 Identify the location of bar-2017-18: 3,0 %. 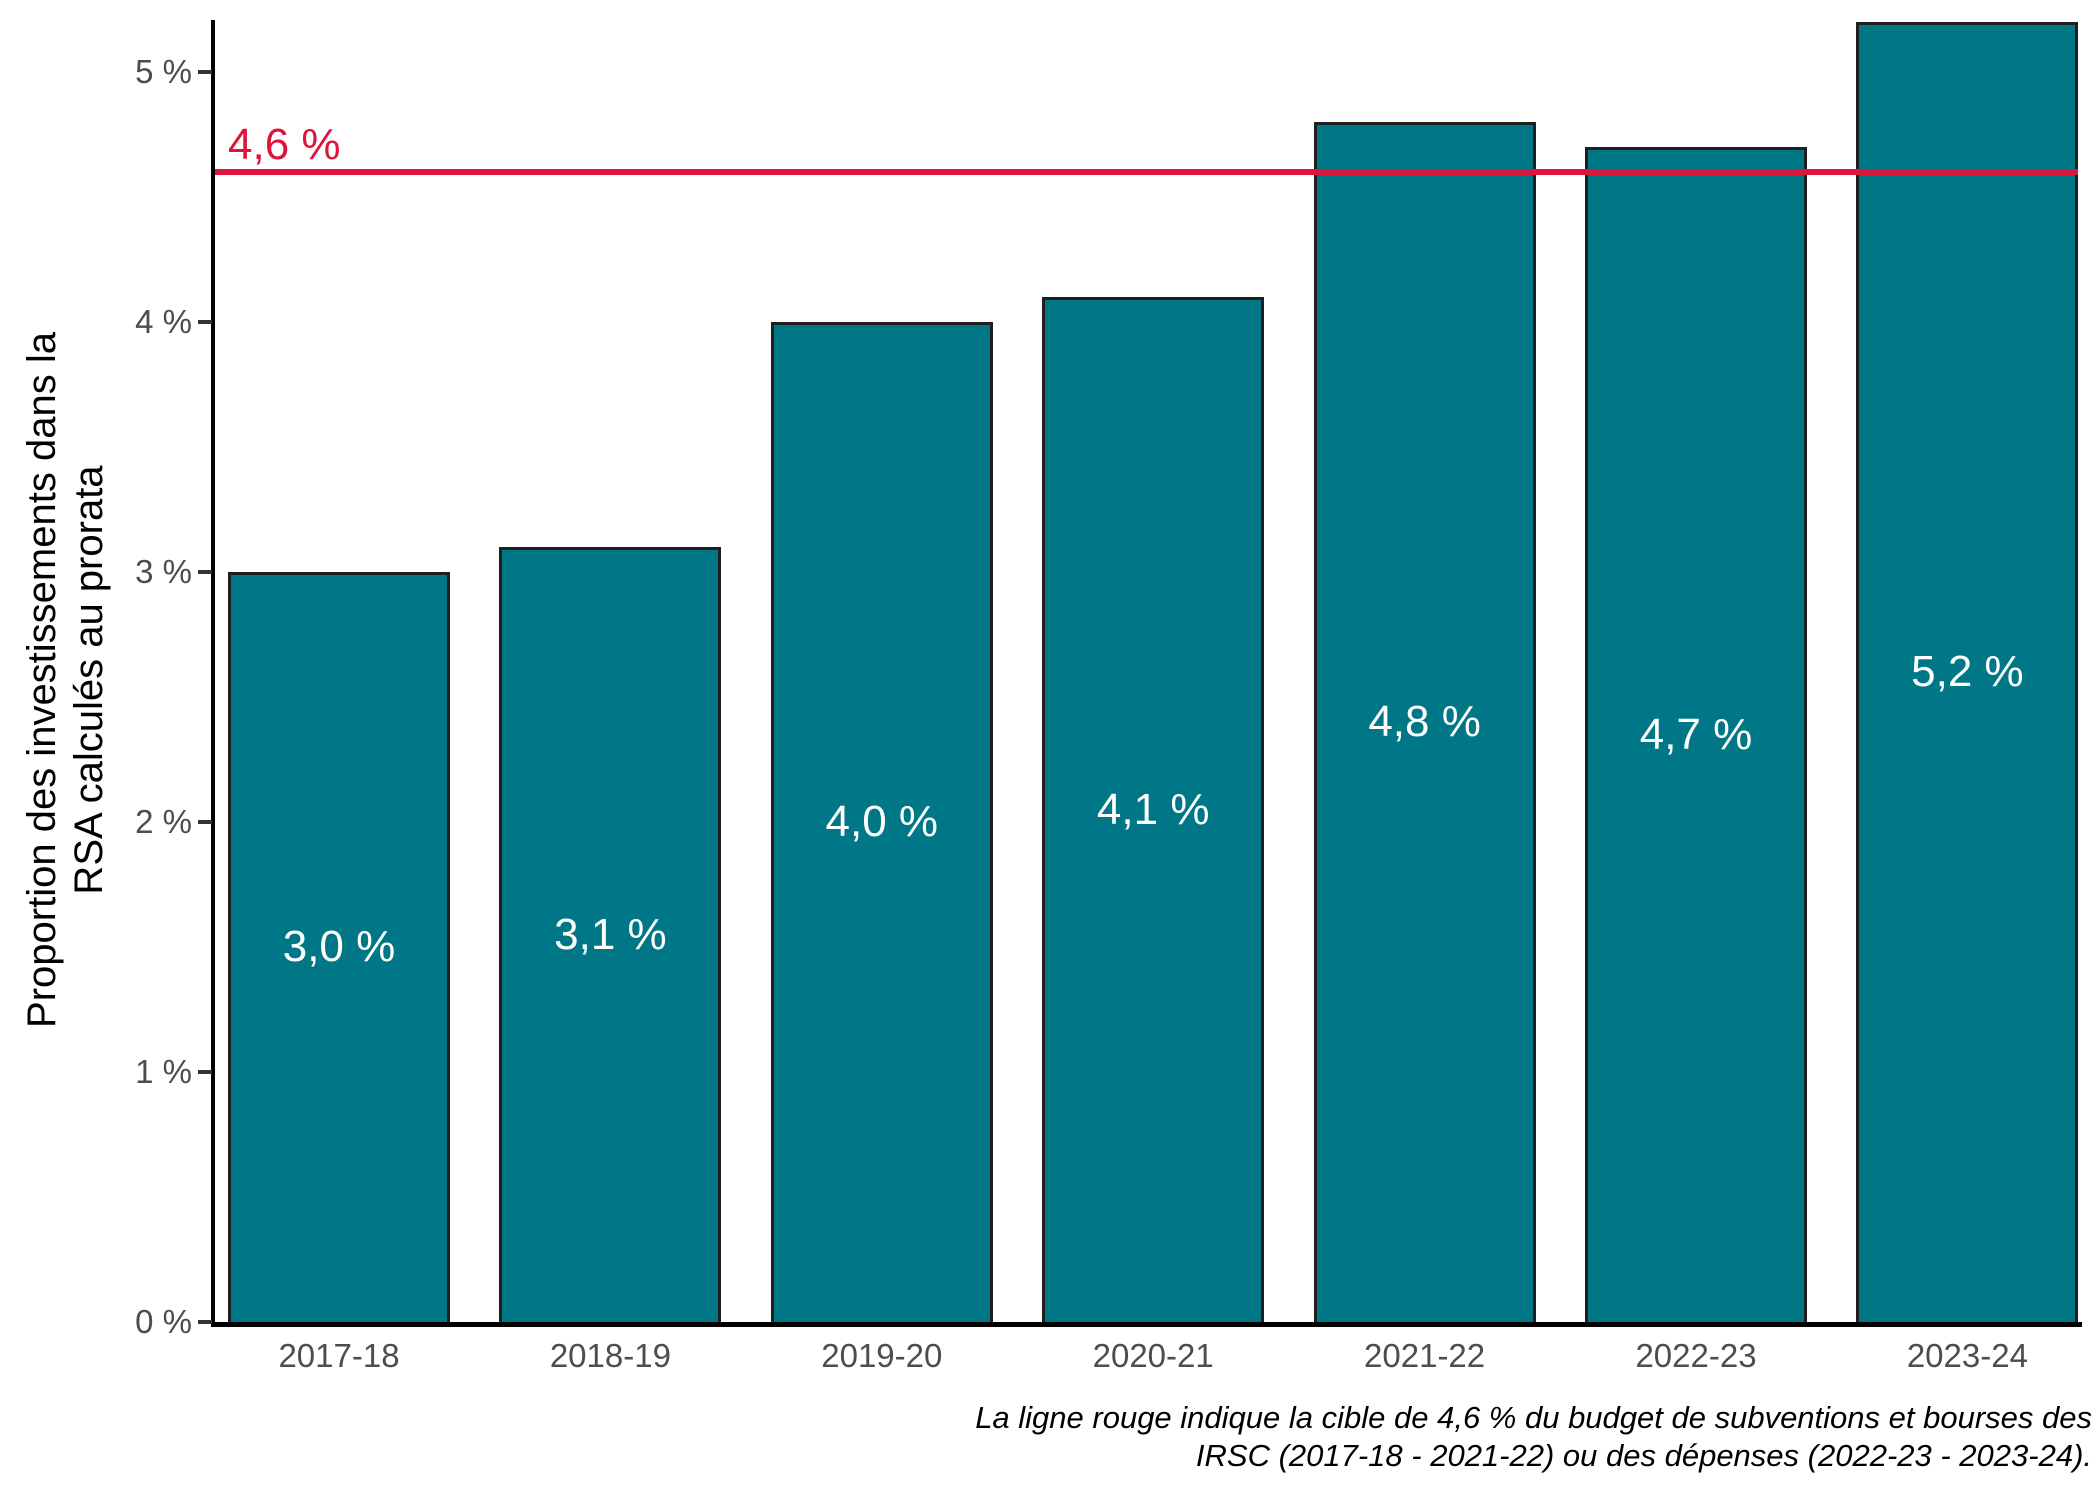
(339, 947).